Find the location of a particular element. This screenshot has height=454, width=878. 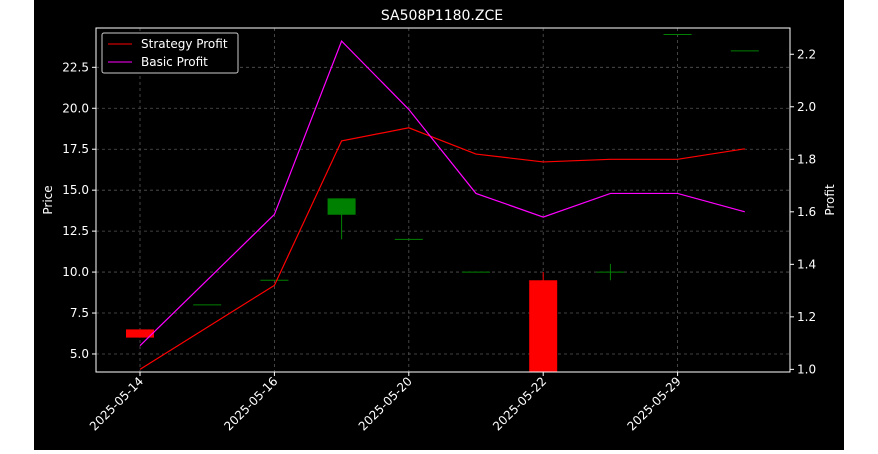

legend-label-strategy-profit: Strategy Profit is located at coordinates (184, 44).